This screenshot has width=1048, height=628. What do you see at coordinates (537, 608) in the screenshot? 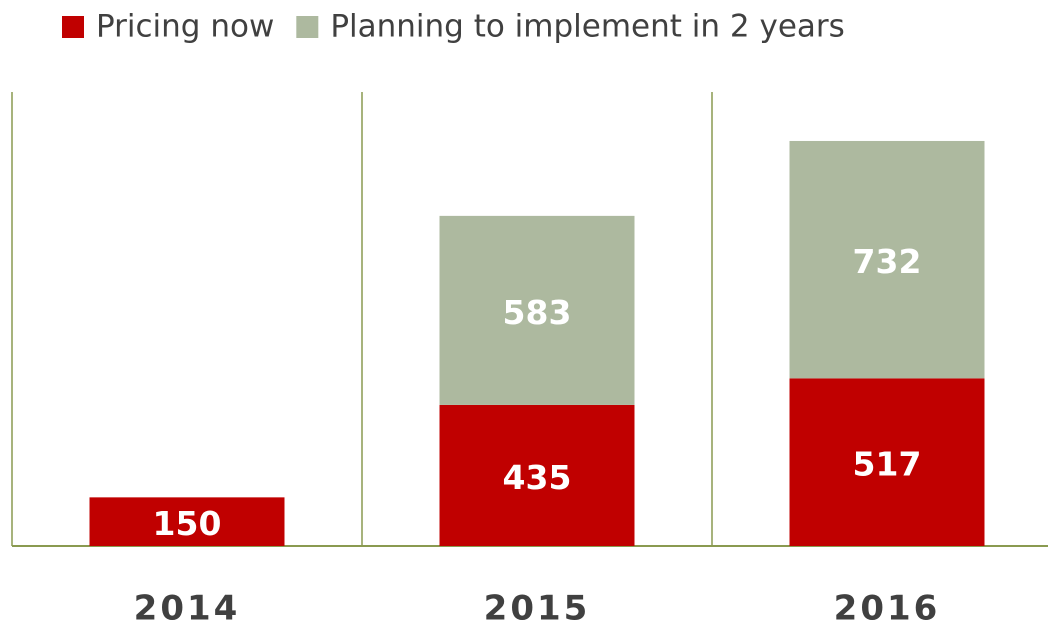
I see `x-tick-label: 2015` at bounding box center [537, 608].